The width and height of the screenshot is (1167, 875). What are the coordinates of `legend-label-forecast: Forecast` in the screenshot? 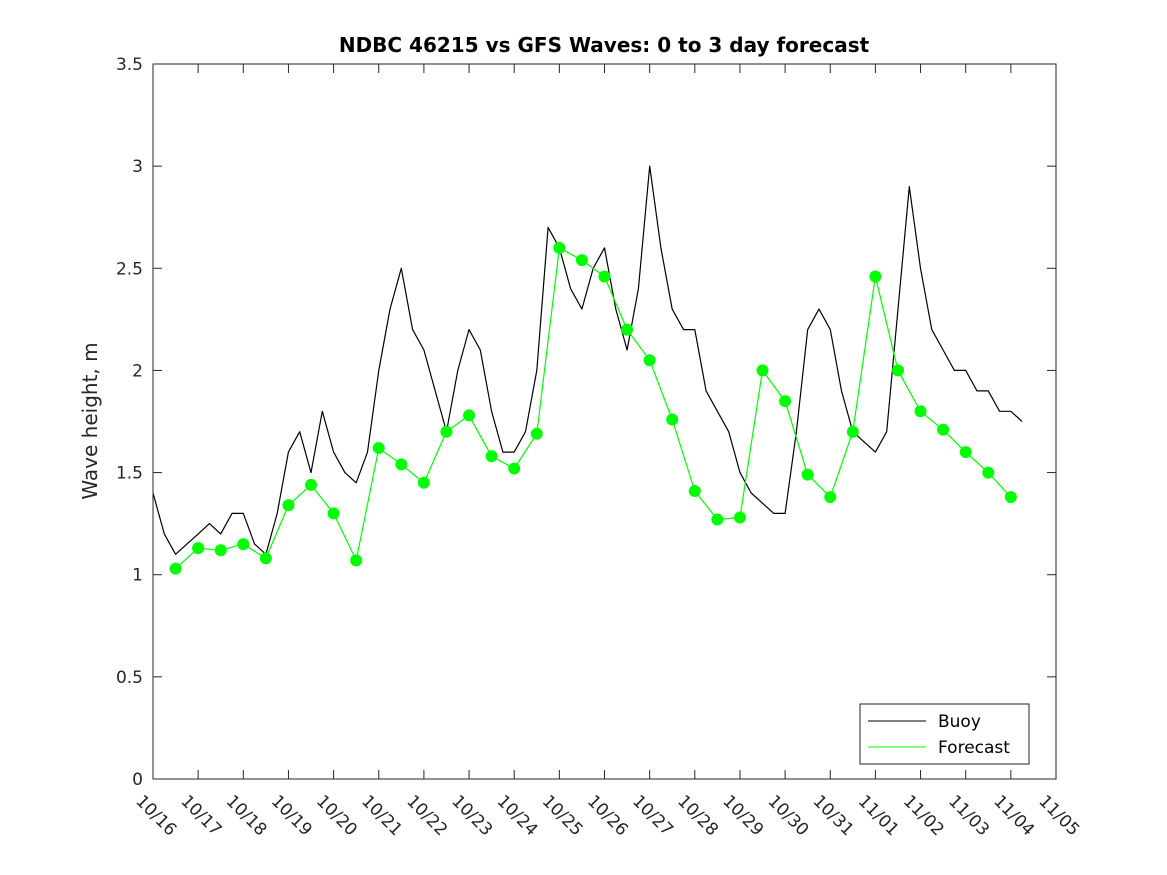 It's located at (974, 748).